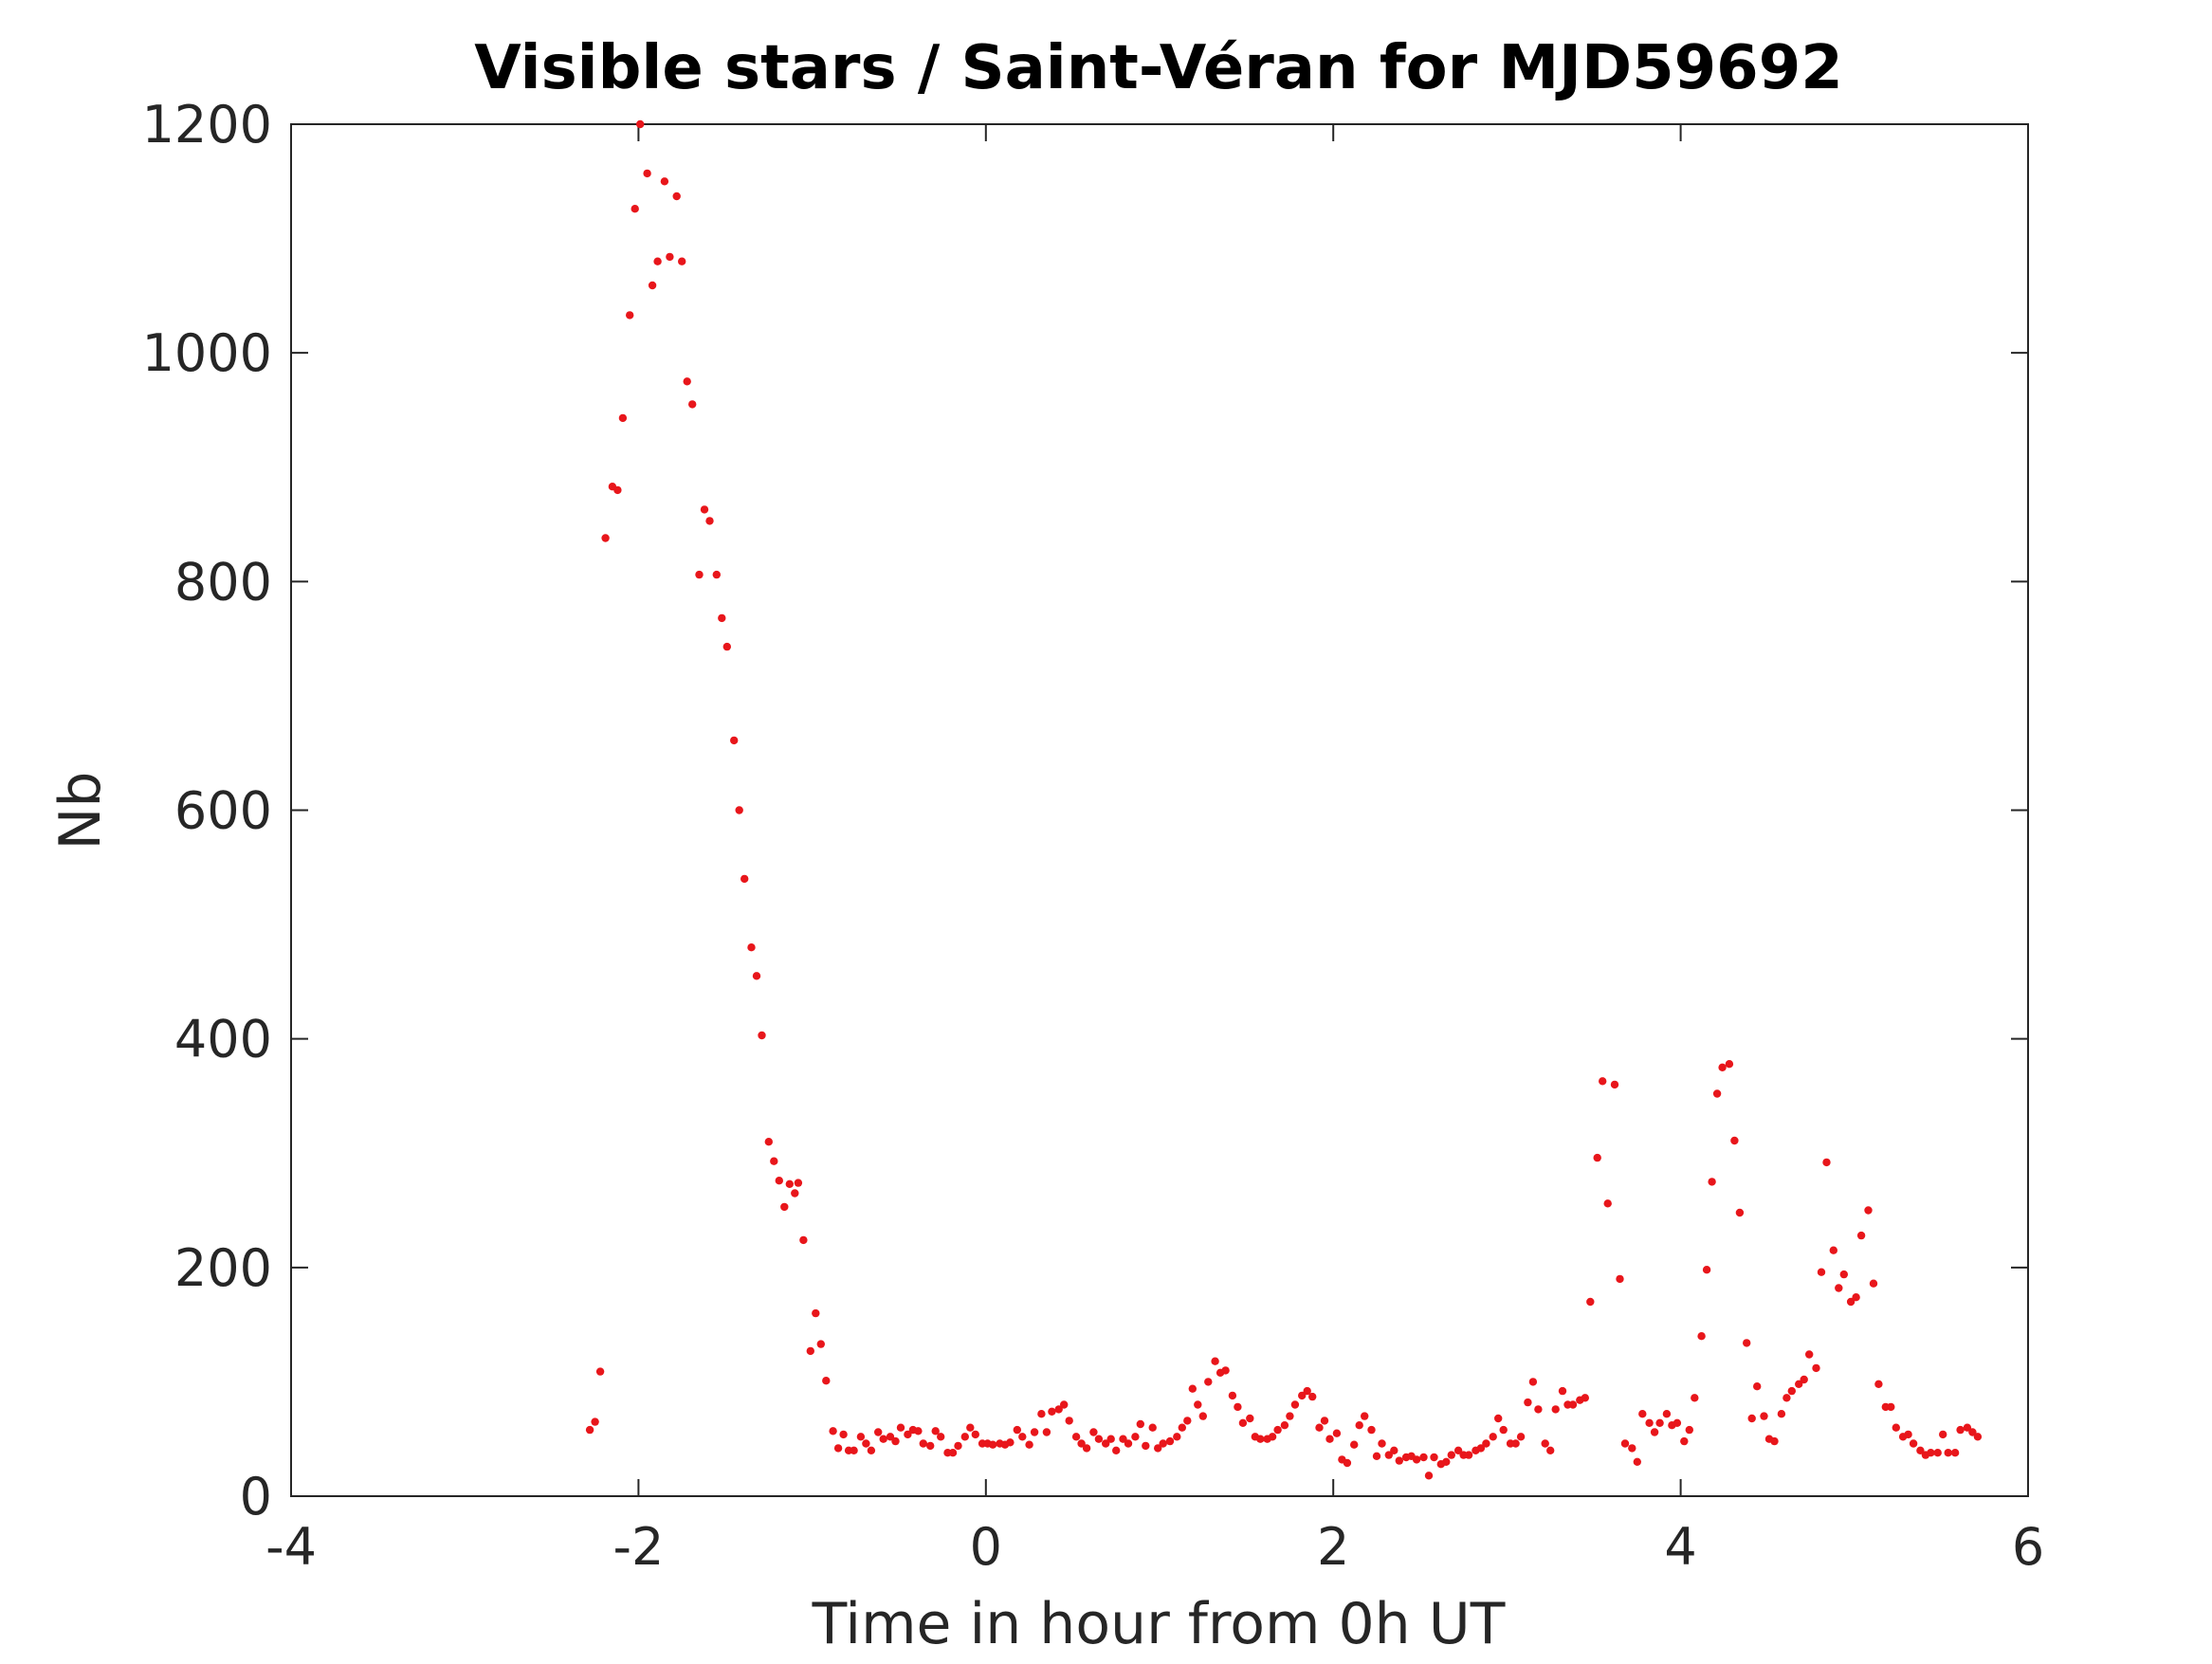  Describe the element at coordinates (207, 353) in the screenshot. I see `y-tick-label: 1000` at that location.